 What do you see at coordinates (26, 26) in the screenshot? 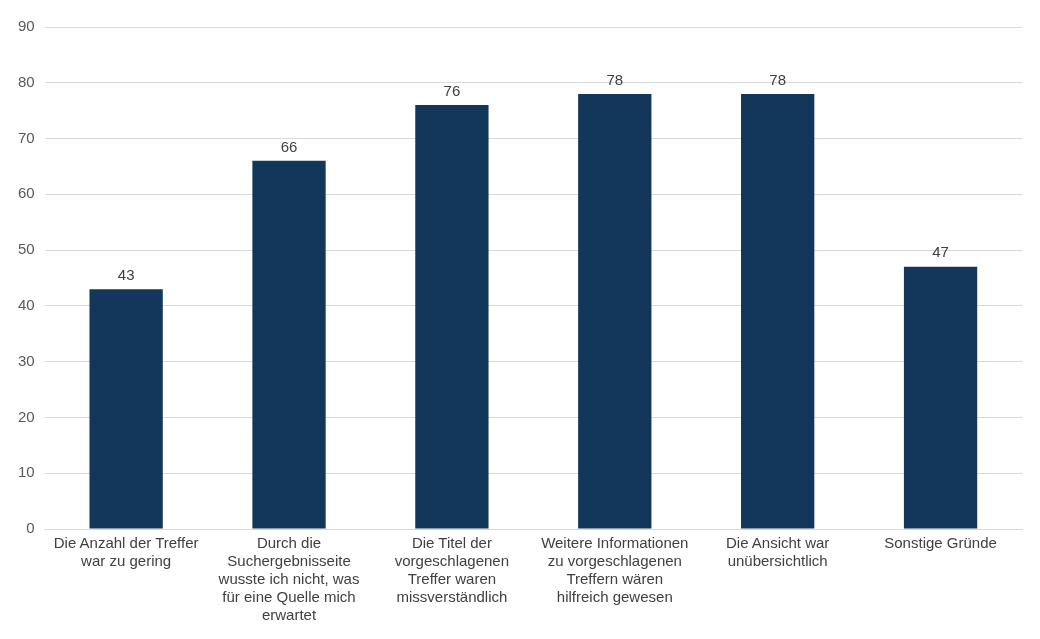
I see `y-tick-label: 90` at bounding box center [26, 26].